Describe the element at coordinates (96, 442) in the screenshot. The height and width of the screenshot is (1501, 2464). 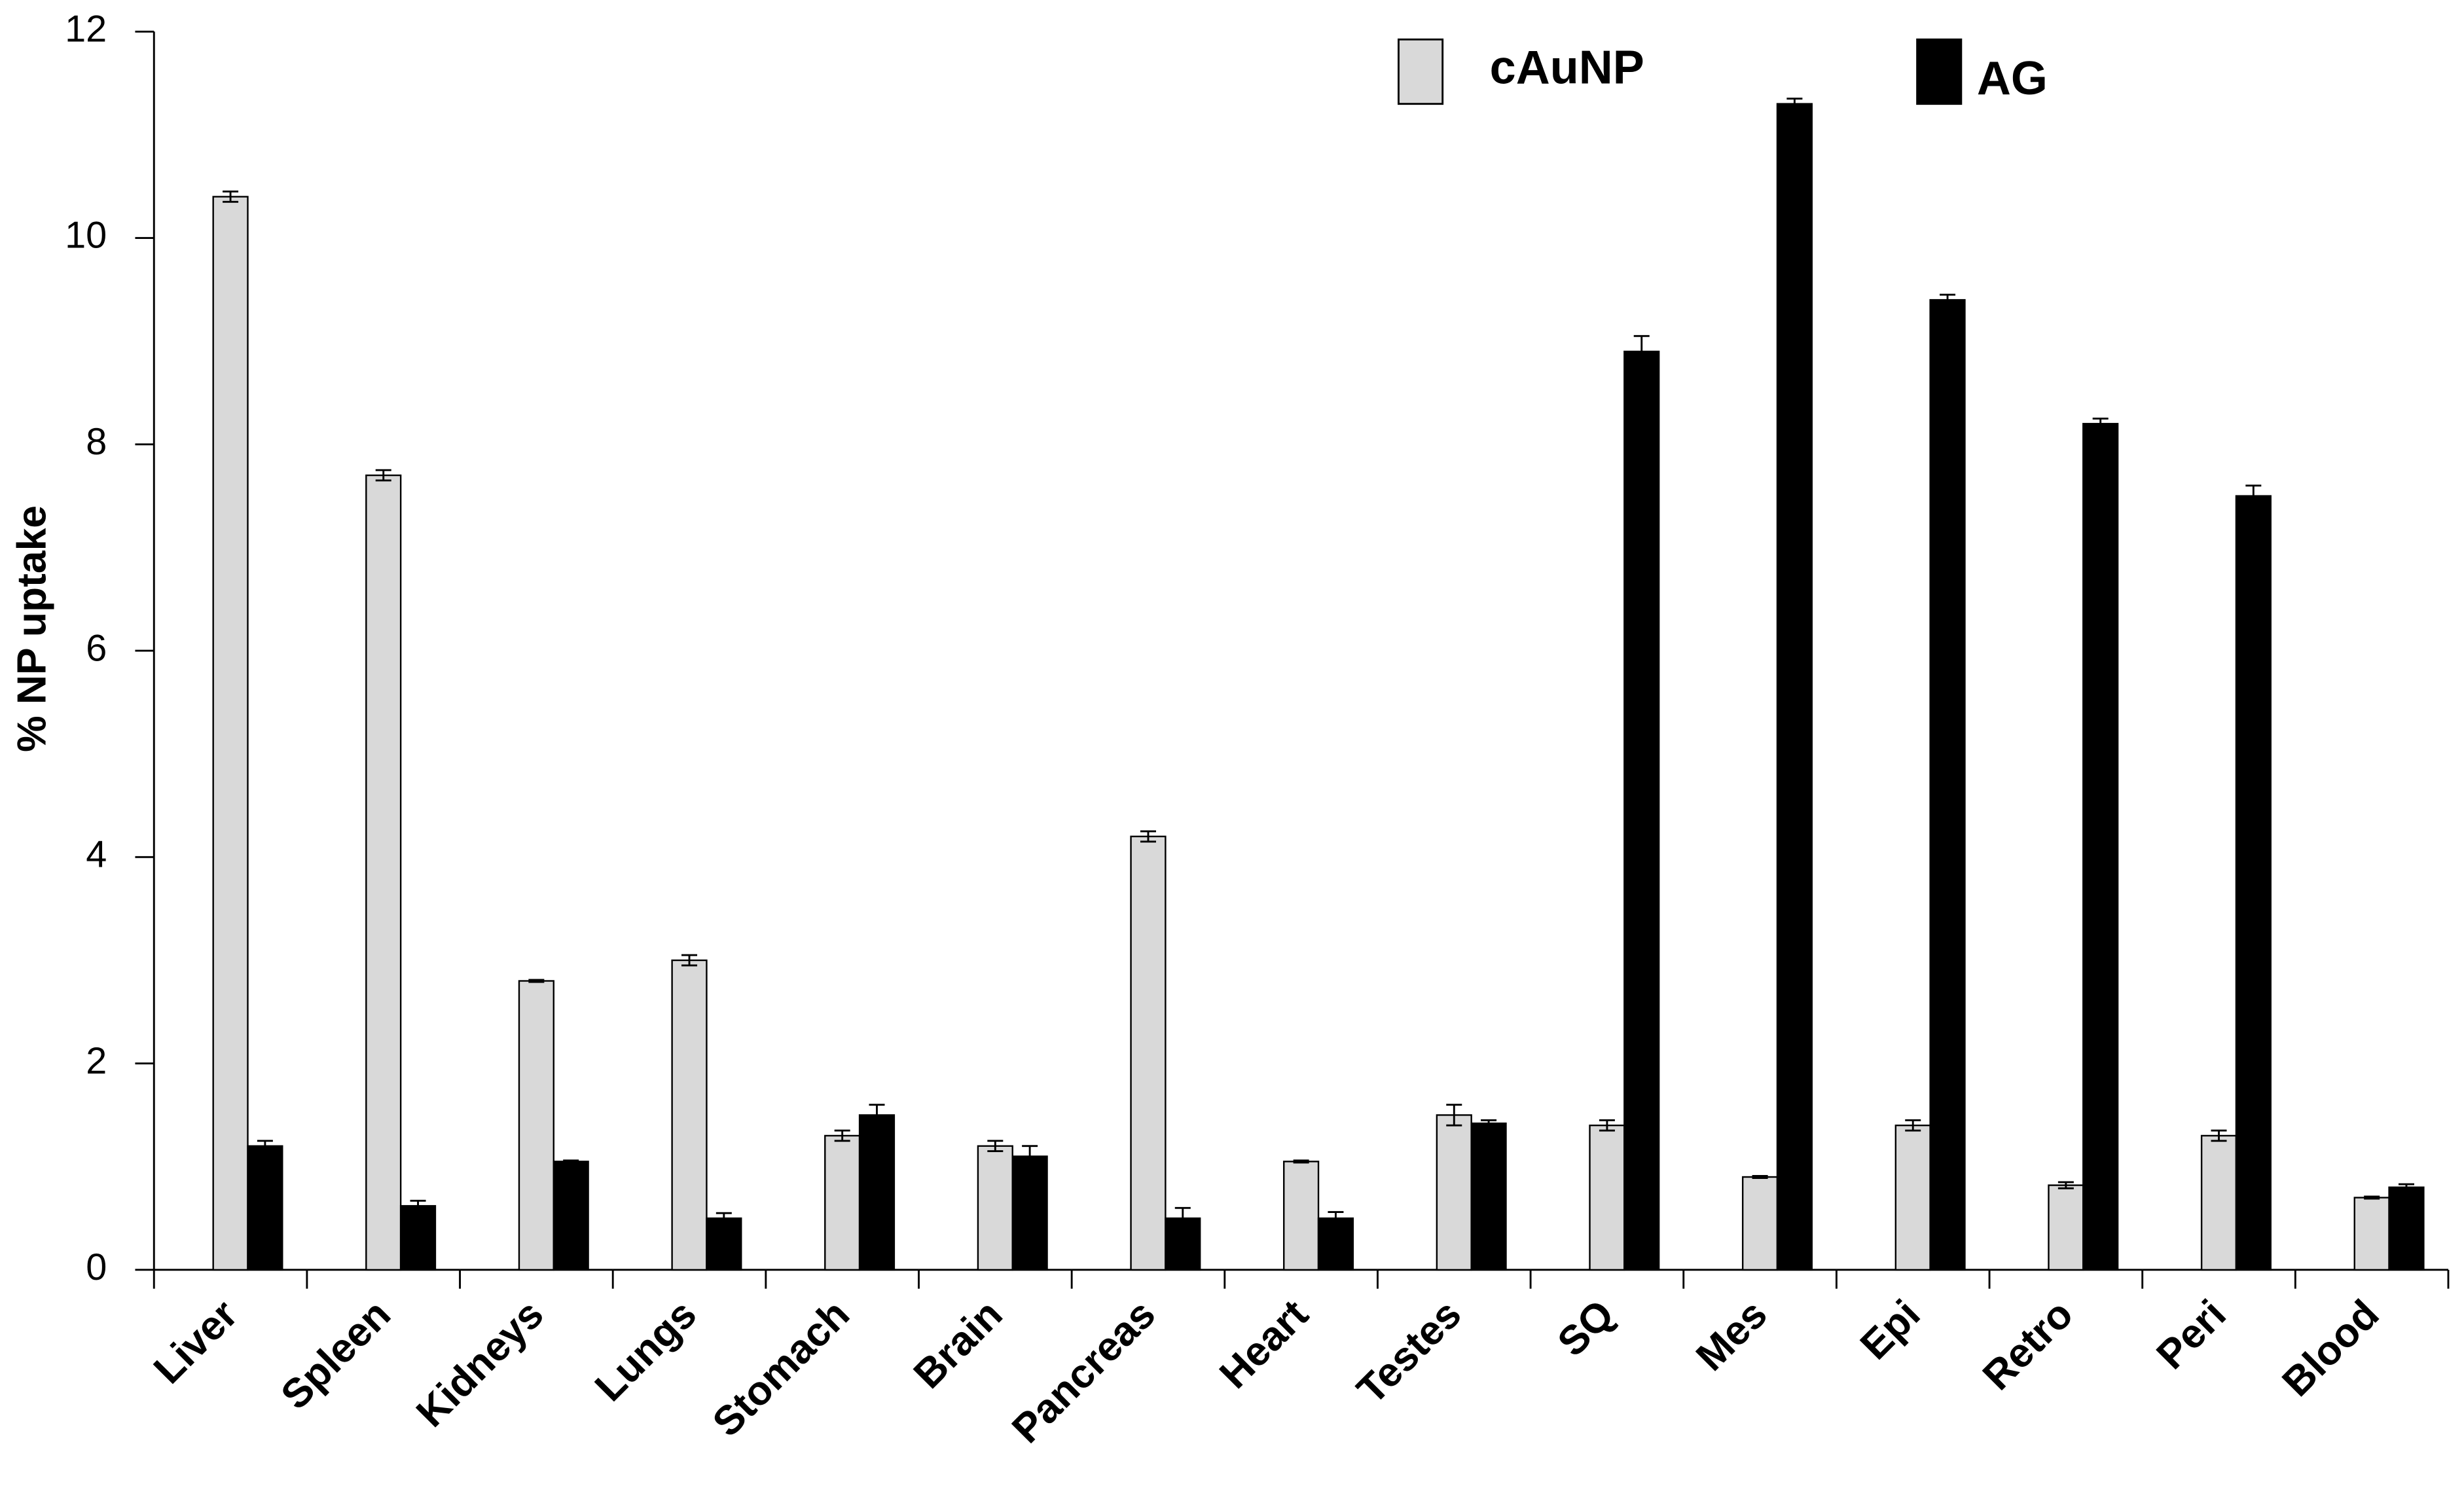
I see `y-tick-label: 8` at that location.